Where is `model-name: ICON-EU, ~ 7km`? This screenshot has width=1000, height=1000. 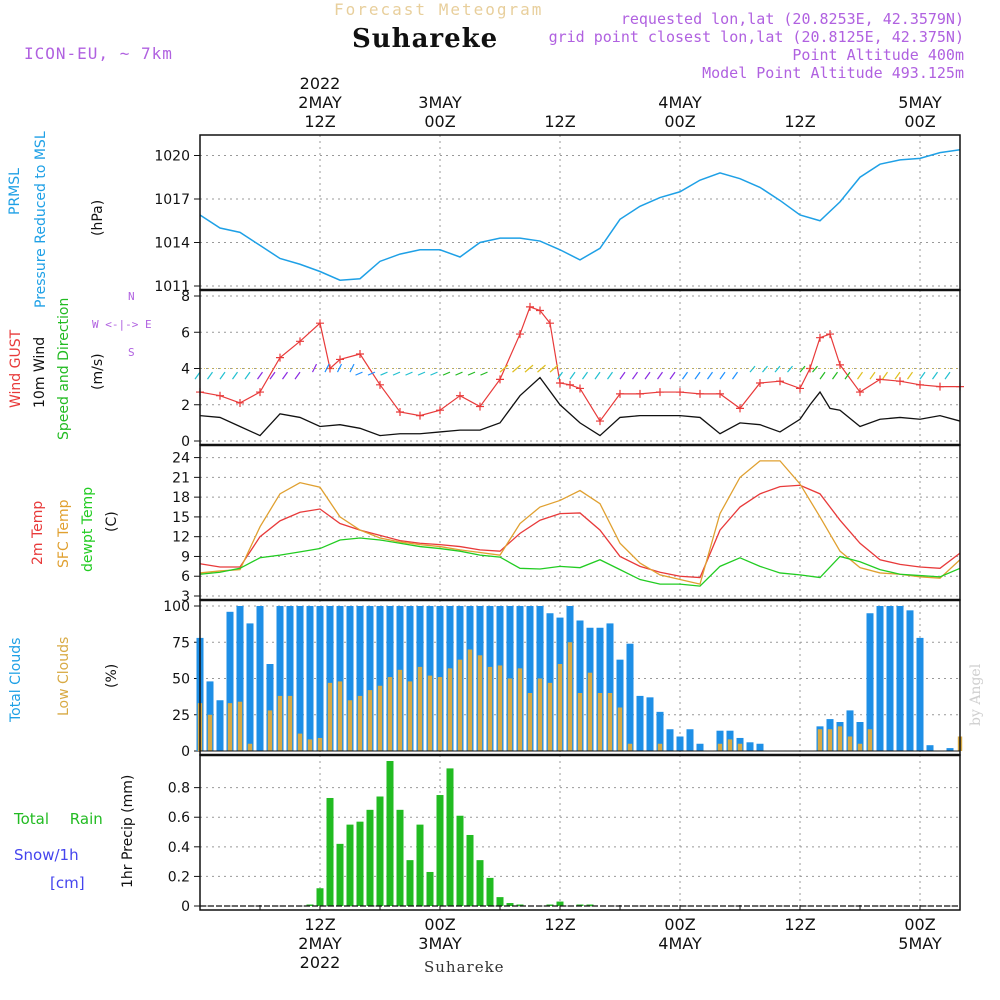
model-name: ICON-EU, ~ 7km is located at coordinates (98, 53).